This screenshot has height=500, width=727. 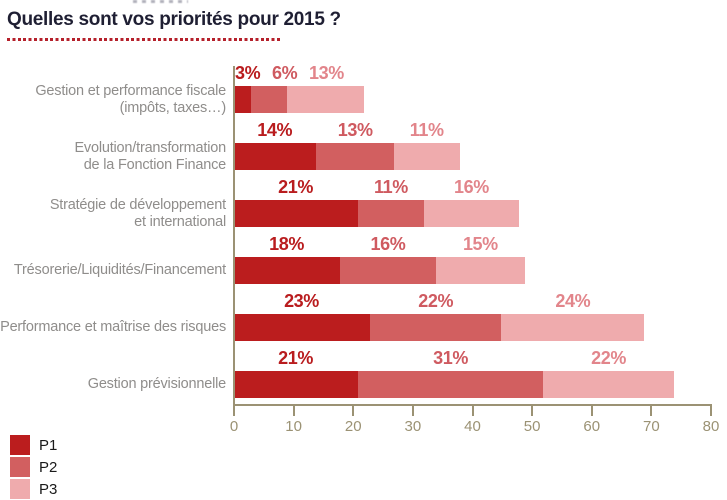 What do you see at coordinates (180, 221) in the screenshot?
I see `category-label-line: et international` at bounding box center [180, 221].